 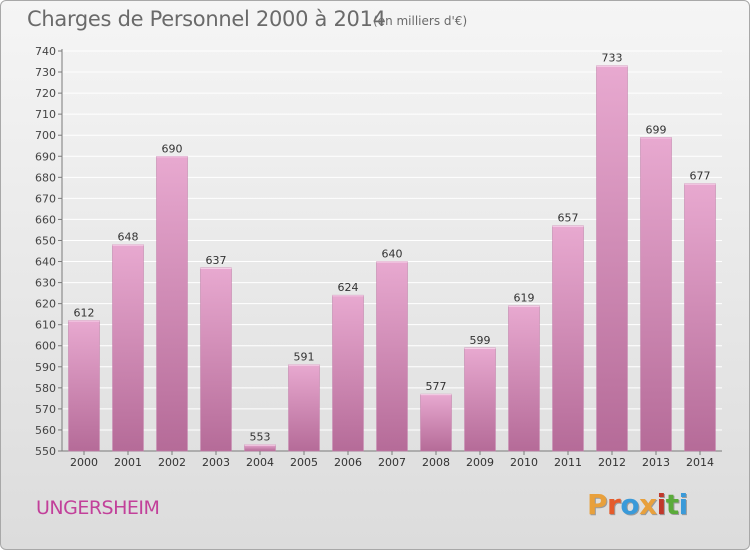 I want to click on logo-letter: r, so click(x=614, y=504).